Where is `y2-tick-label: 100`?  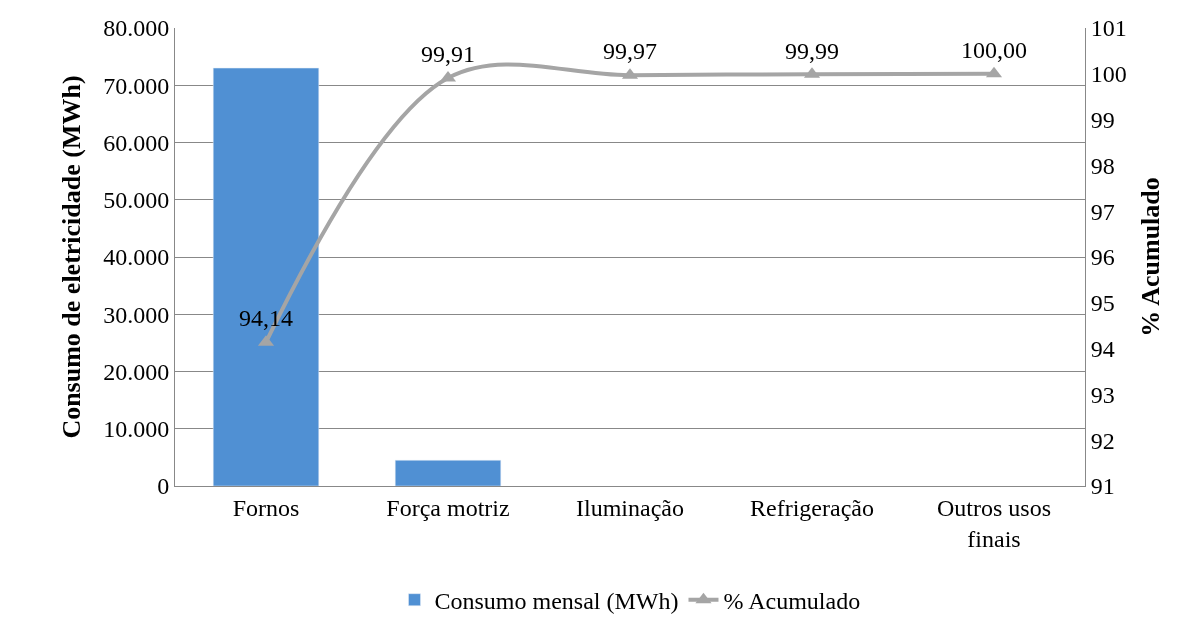 y2-tick-label: 100 is located at coordinates (1108, 74).